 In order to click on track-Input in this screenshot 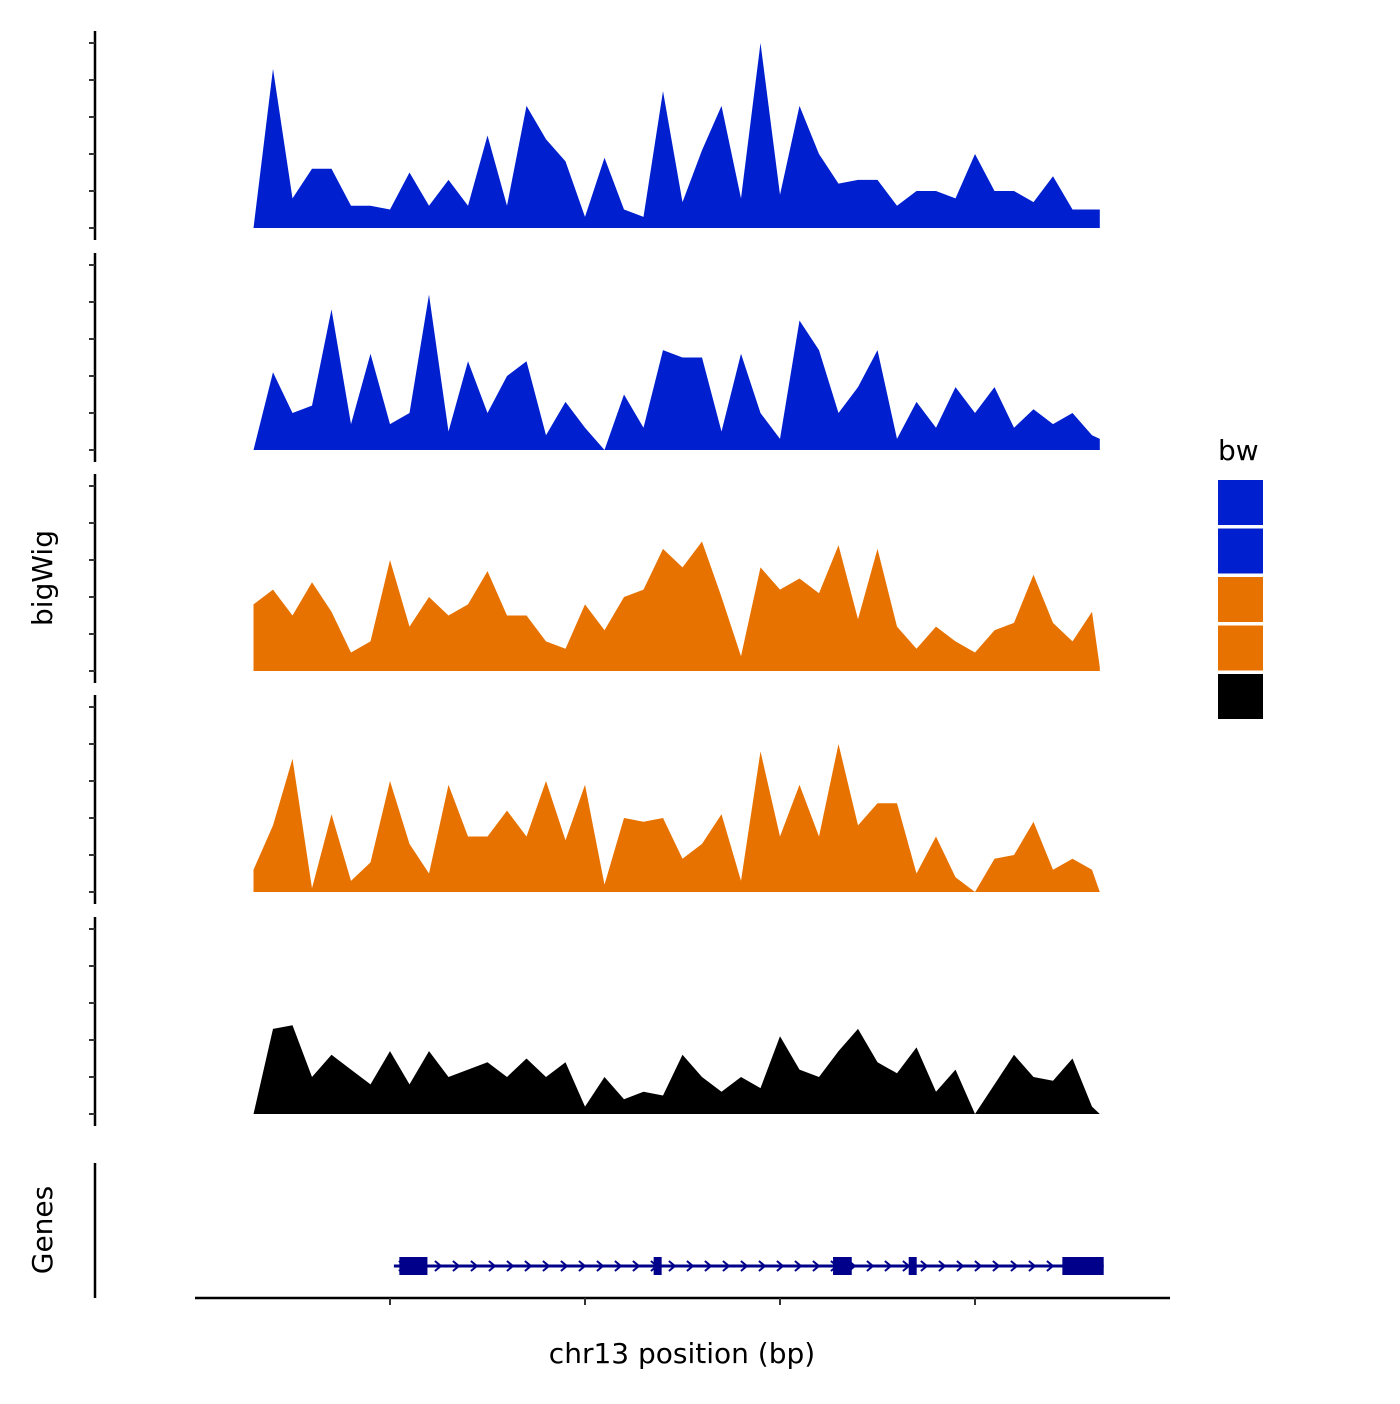, I will do `click(594, 1021)`.